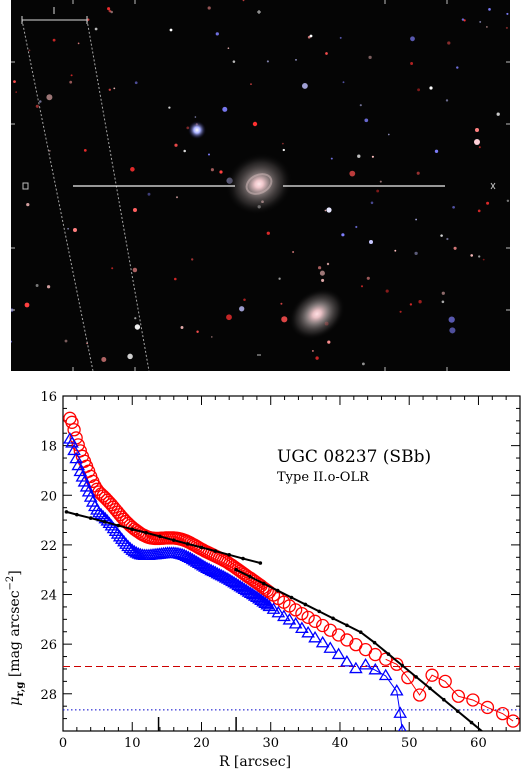  What do you see at coordinates (291, 688) in the screenshot?
I see `sky-limits` at bounding box center [291, 688].